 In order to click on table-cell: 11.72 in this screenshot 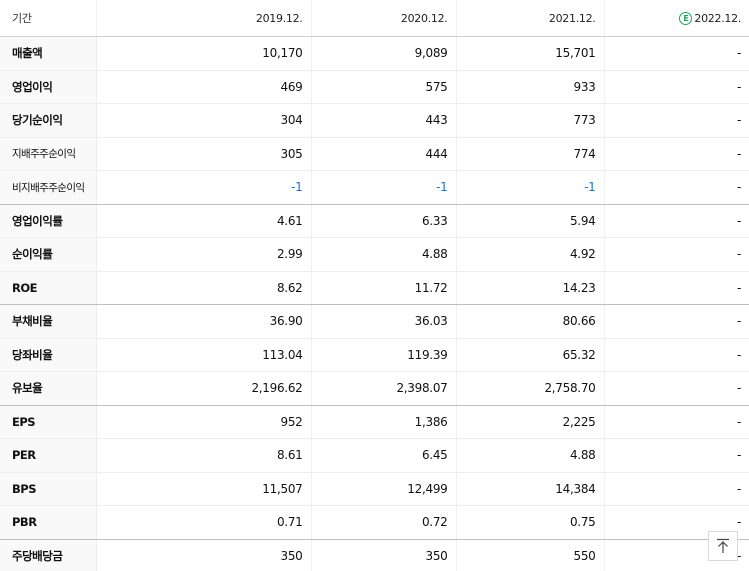, I will do `click(383, 288)`.